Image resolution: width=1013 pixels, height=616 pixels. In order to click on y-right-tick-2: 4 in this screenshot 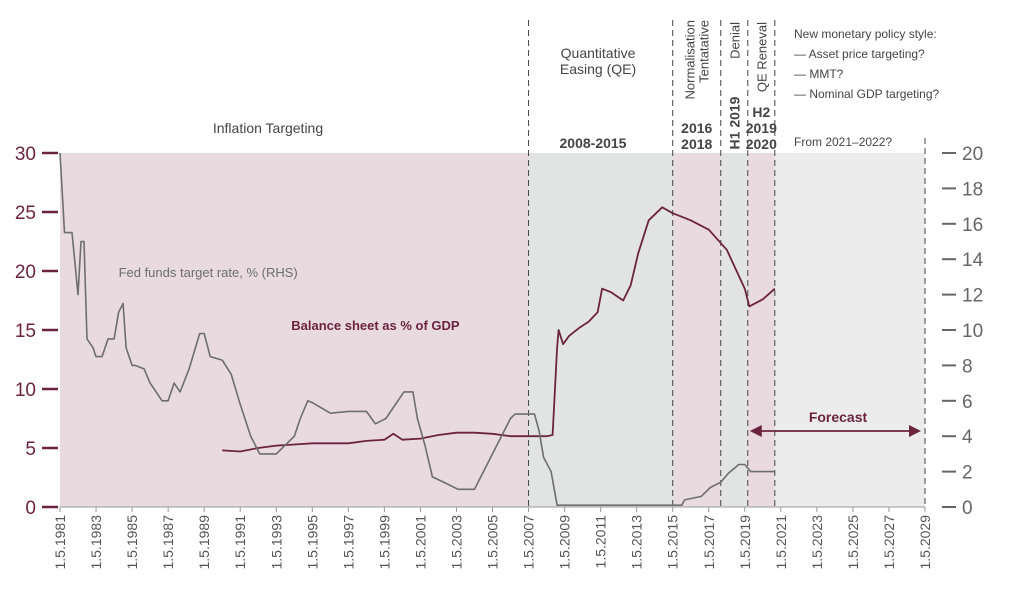, I will do `click(967, 437)`.